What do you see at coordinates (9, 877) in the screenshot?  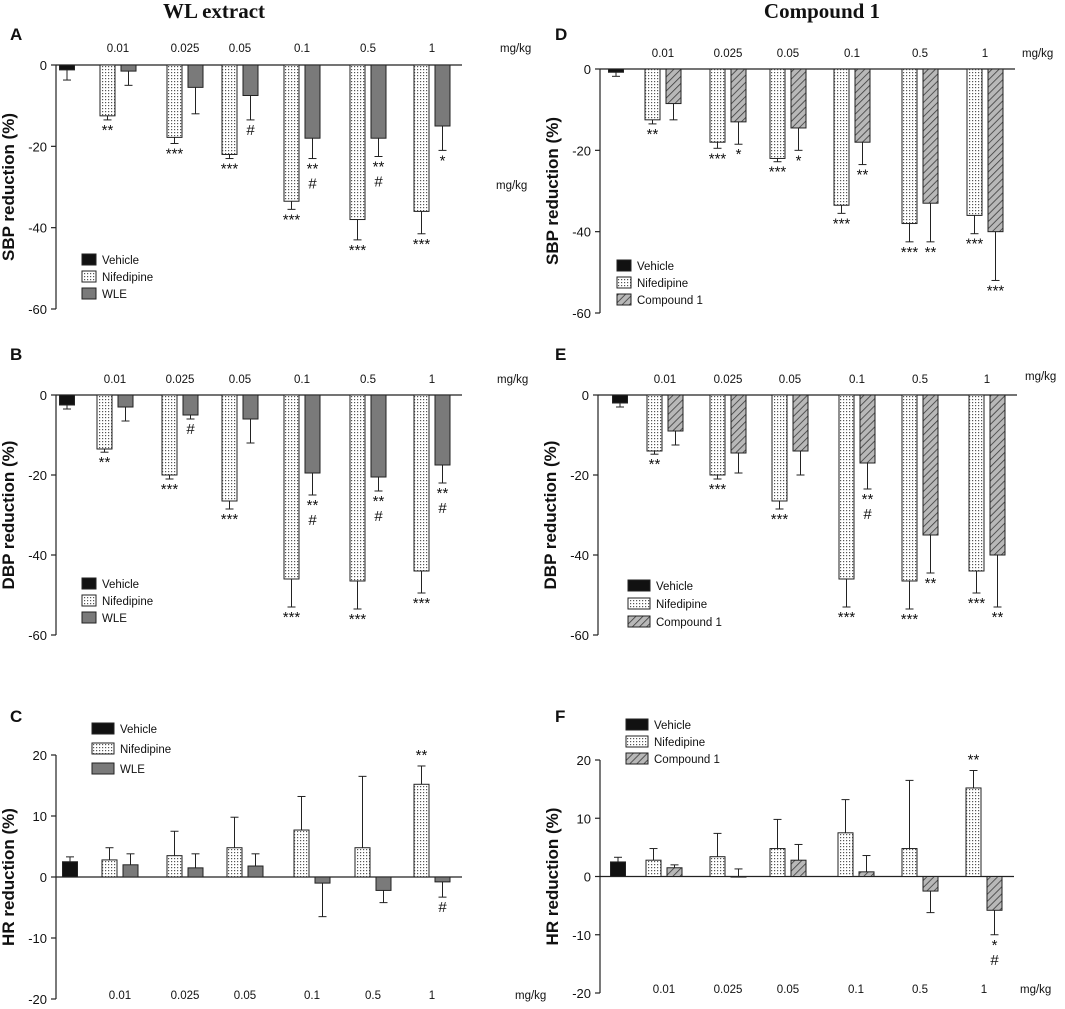 I see `y-axis-label: HR reduction (%)` at bounding box center [9, 877].